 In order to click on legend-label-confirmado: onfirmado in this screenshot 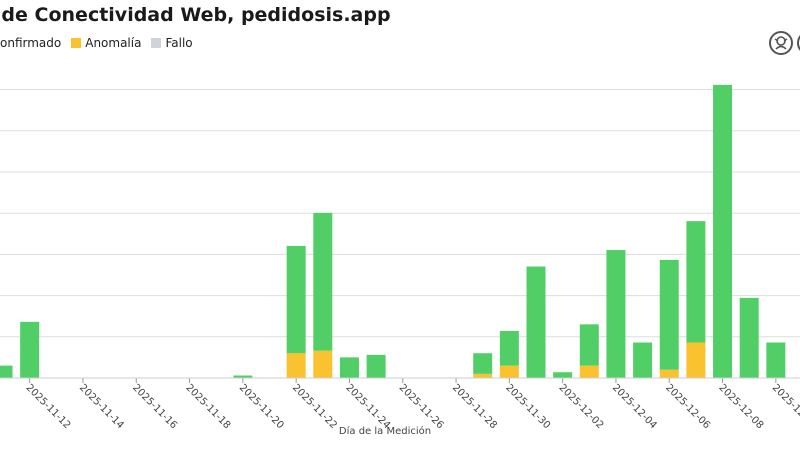, I will do `click(31, 43)`.